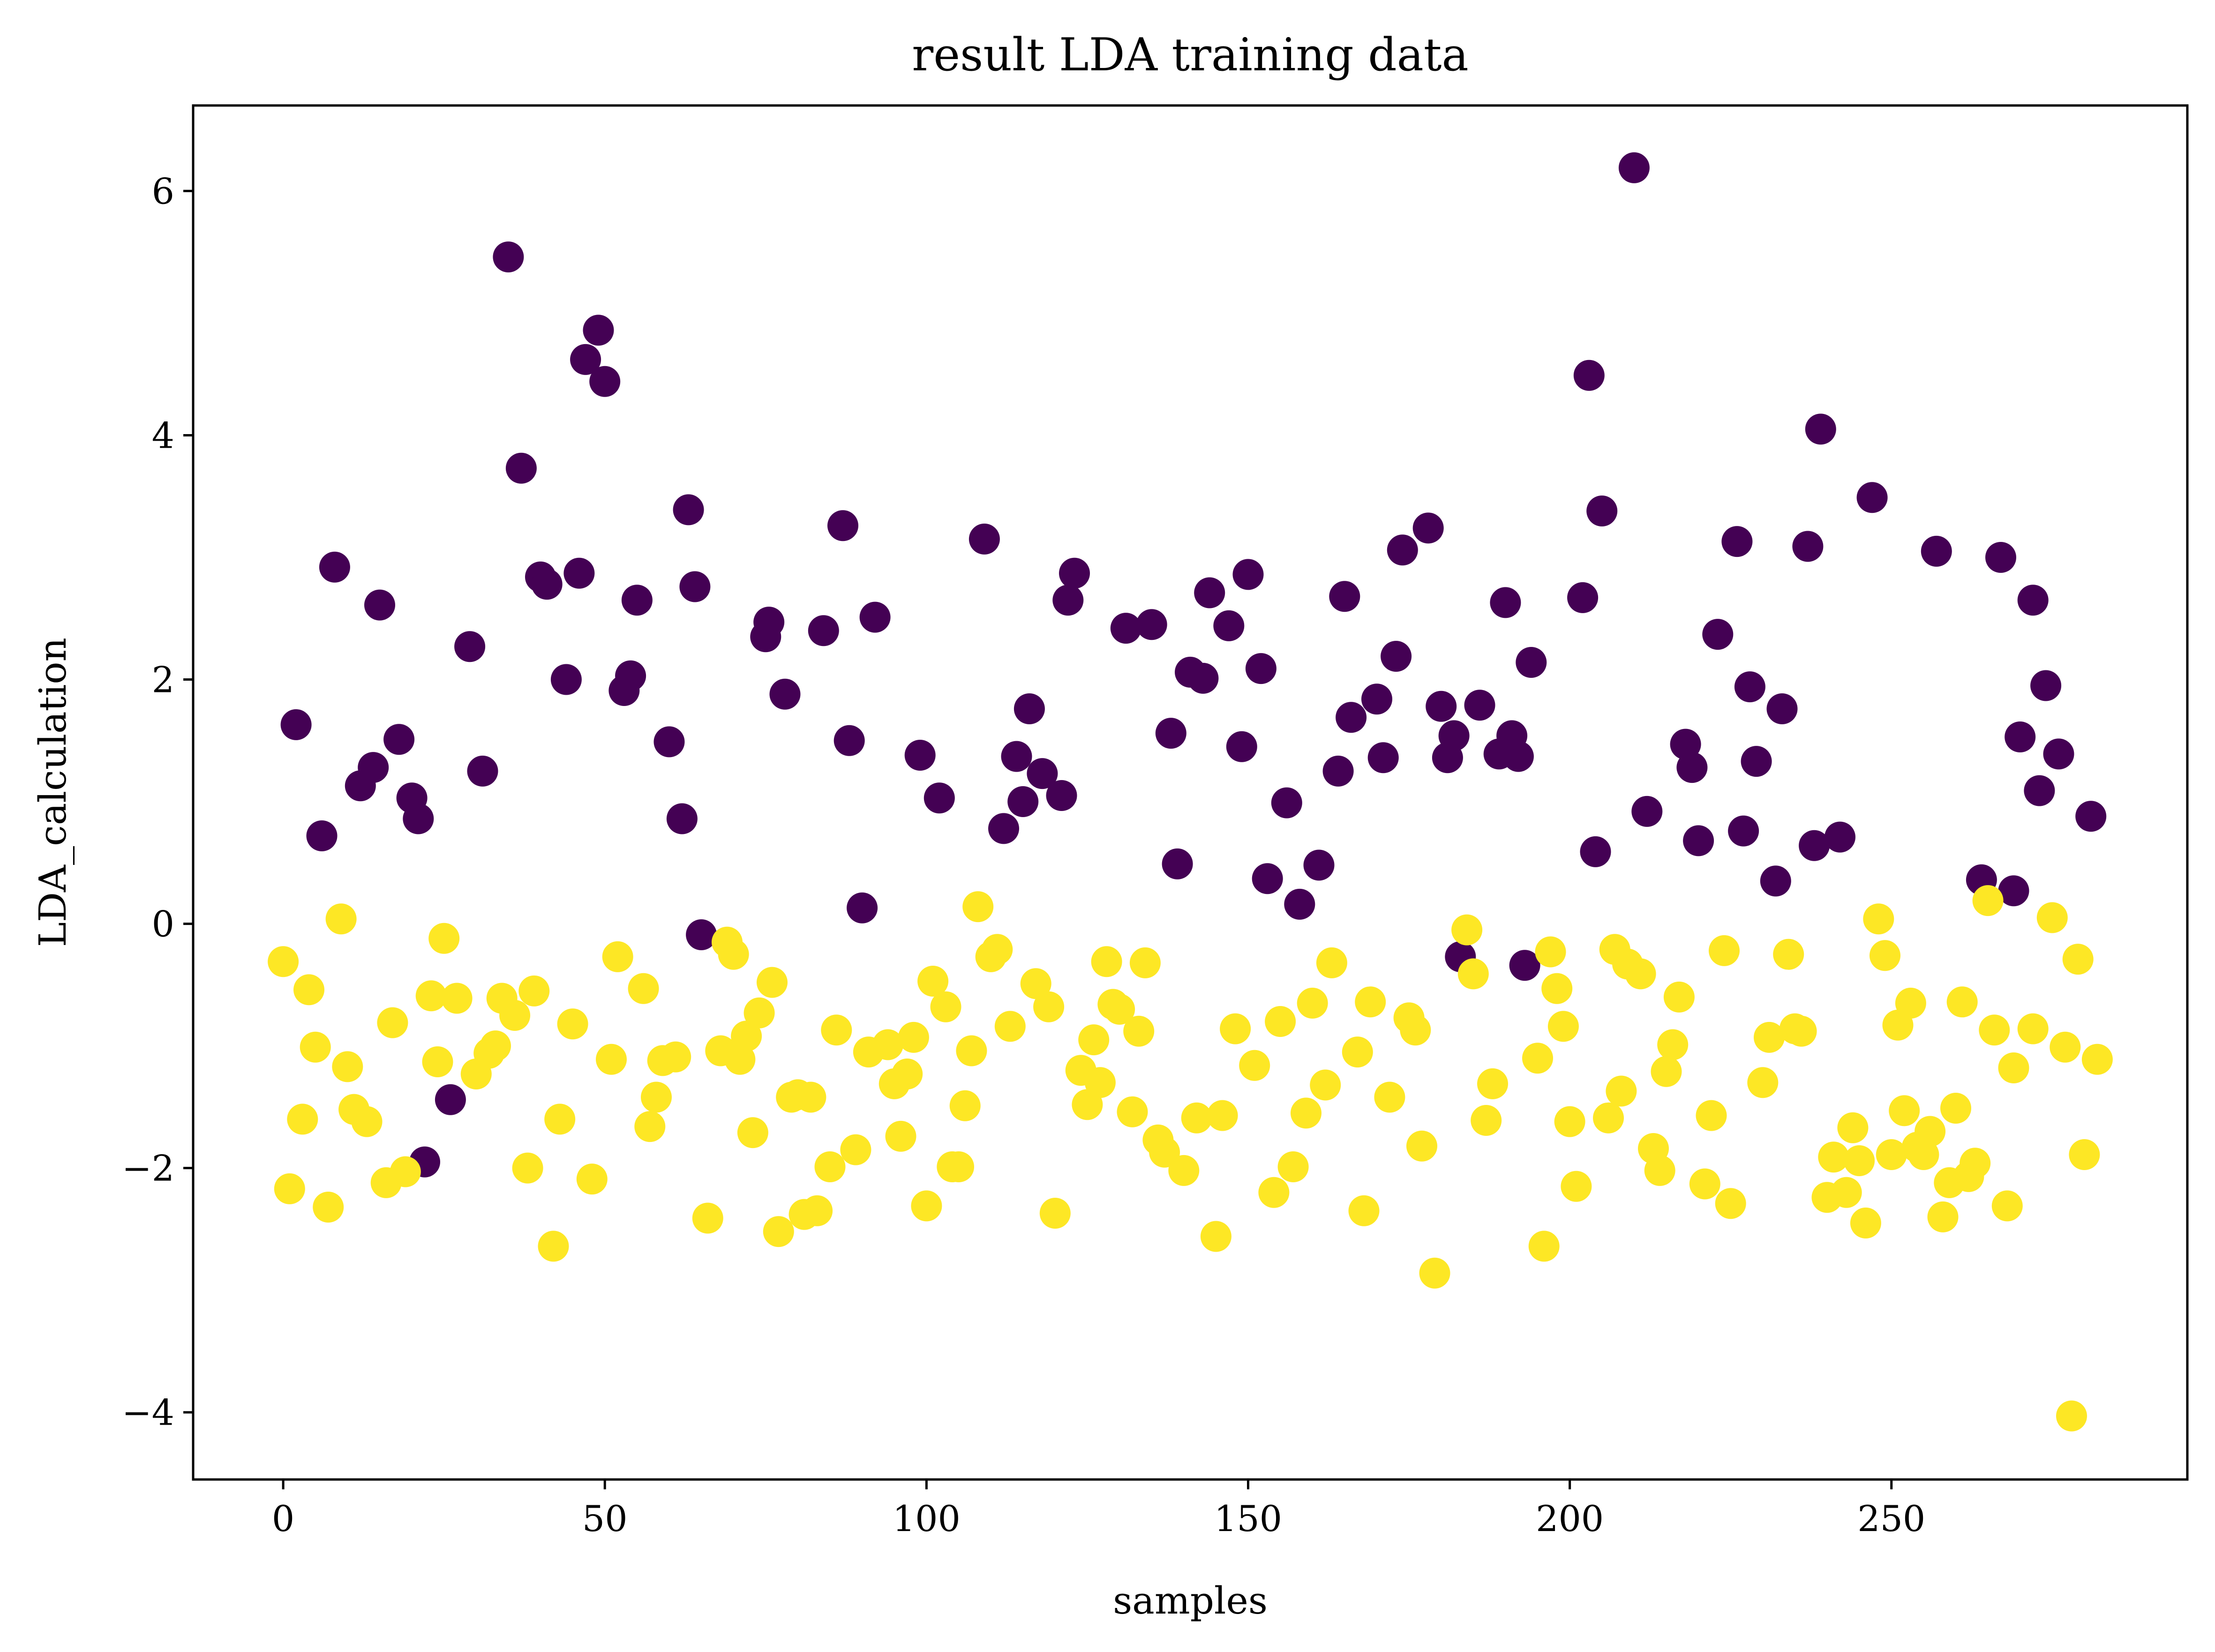 Image resolution: width=2215 pixels, height=1652 pixels. I want to click on x-tick-label: 50, so click(605, 1518).